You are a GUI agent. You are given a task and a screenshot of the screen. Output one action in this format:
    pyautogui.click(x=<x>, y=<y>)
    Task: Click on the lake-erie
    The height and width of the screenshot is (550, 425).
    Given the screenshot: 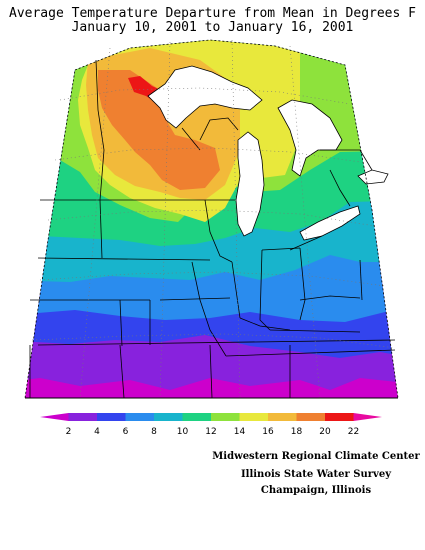 What is the action you would take?
    pyautogui.click(x=330, y=223)
    